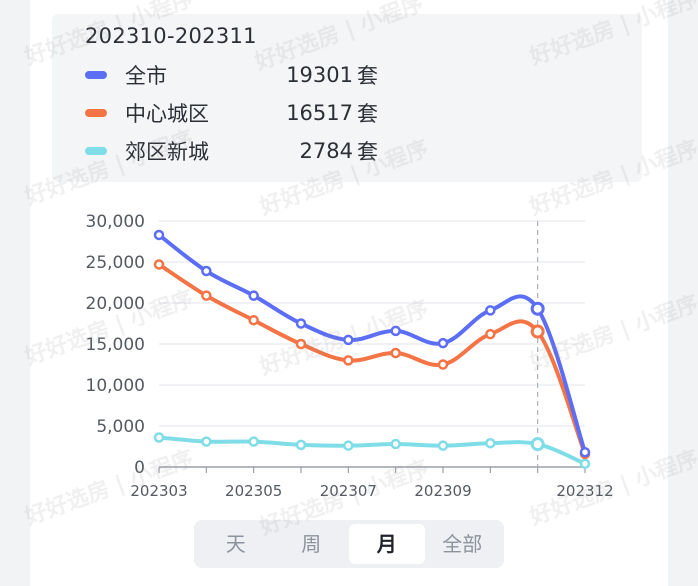 This screenshot has height=586, width=698. Describe the element at coordinates (231, 75) in the screenshot. I see `legend-item-city: 全市 19301 套` at that location.